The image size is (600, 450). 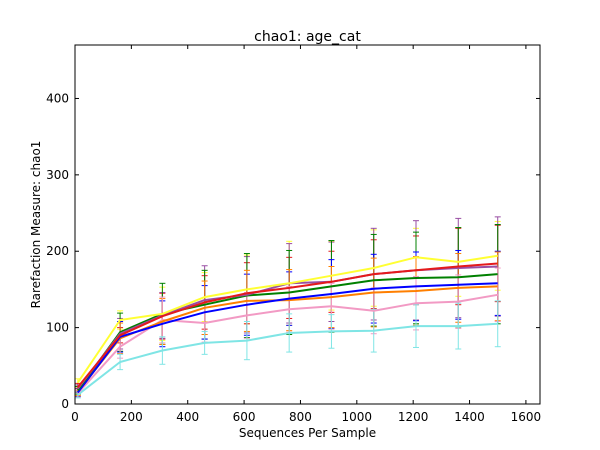 I want to click on x-tick-label: 400, so click(x=187, y=417).